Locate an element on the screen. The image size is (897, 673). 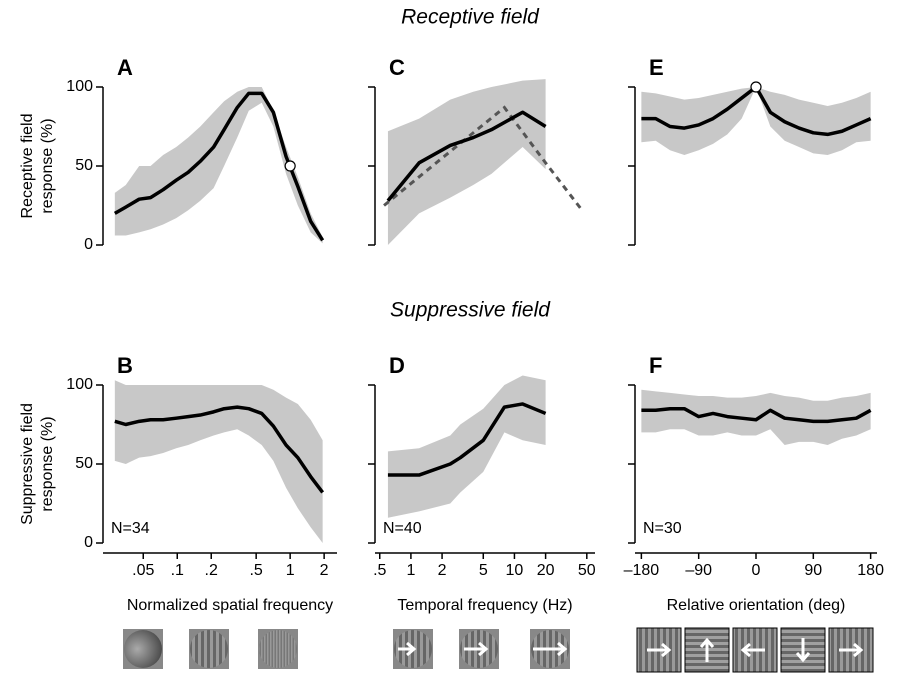
panel-label: C is located at coordinates (397, 67).